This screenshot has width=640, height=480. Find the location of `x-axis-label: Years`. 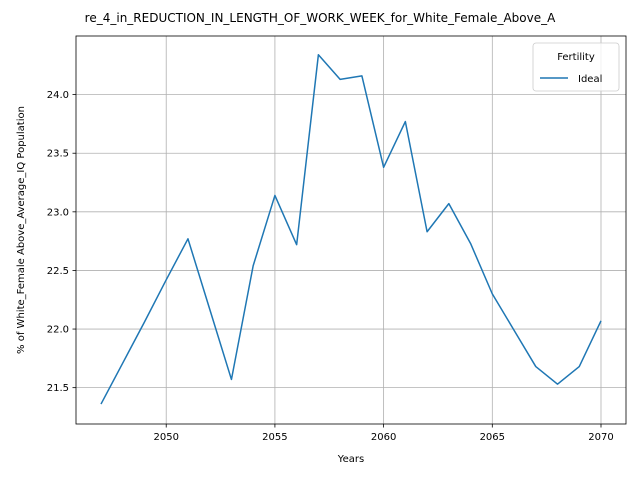

x-axis-label: Years is located at coordinates (350, 459).